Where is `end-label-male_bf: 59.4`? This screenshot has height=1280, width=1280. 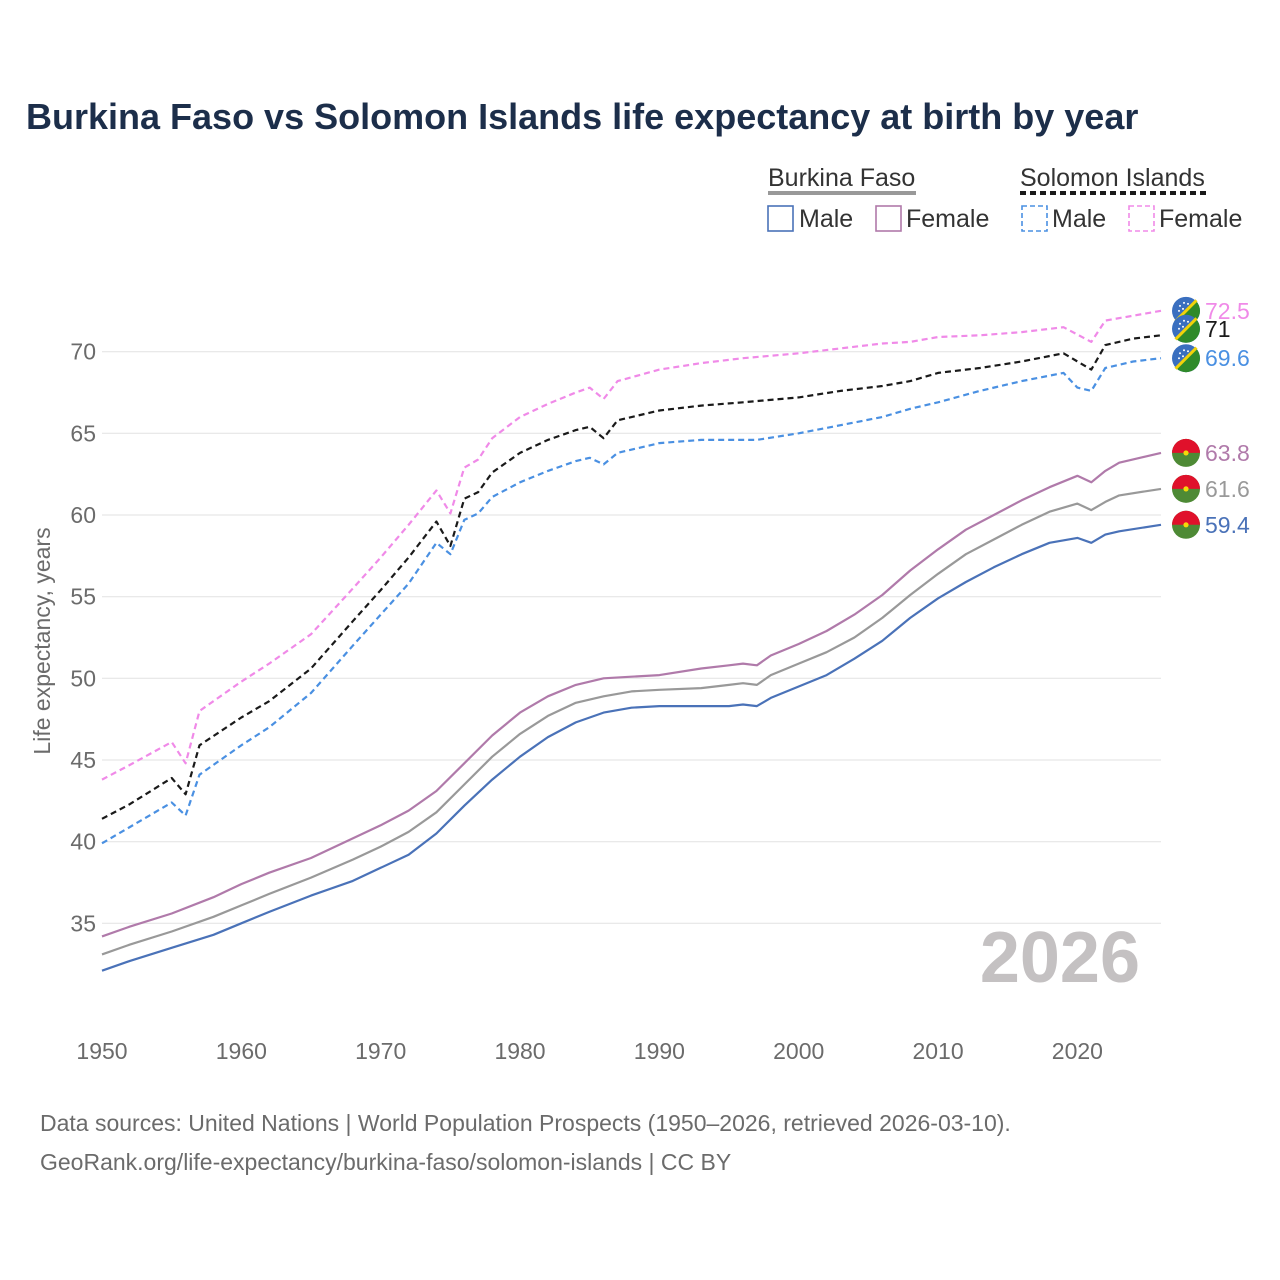 end-label-male_bf: 59.4 is located at coordinates (1227, 525).